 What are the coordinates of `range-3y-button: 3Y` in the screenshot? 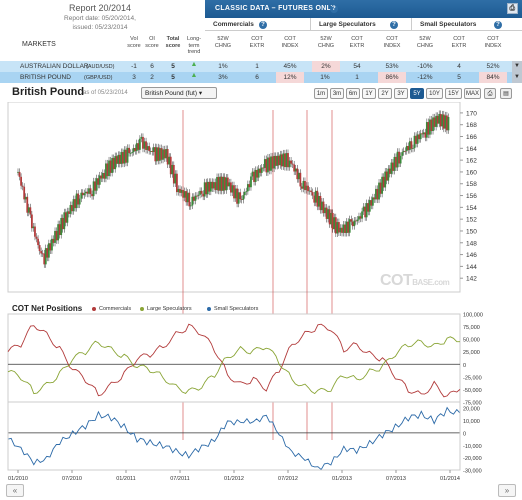 It's located at (401, 93).